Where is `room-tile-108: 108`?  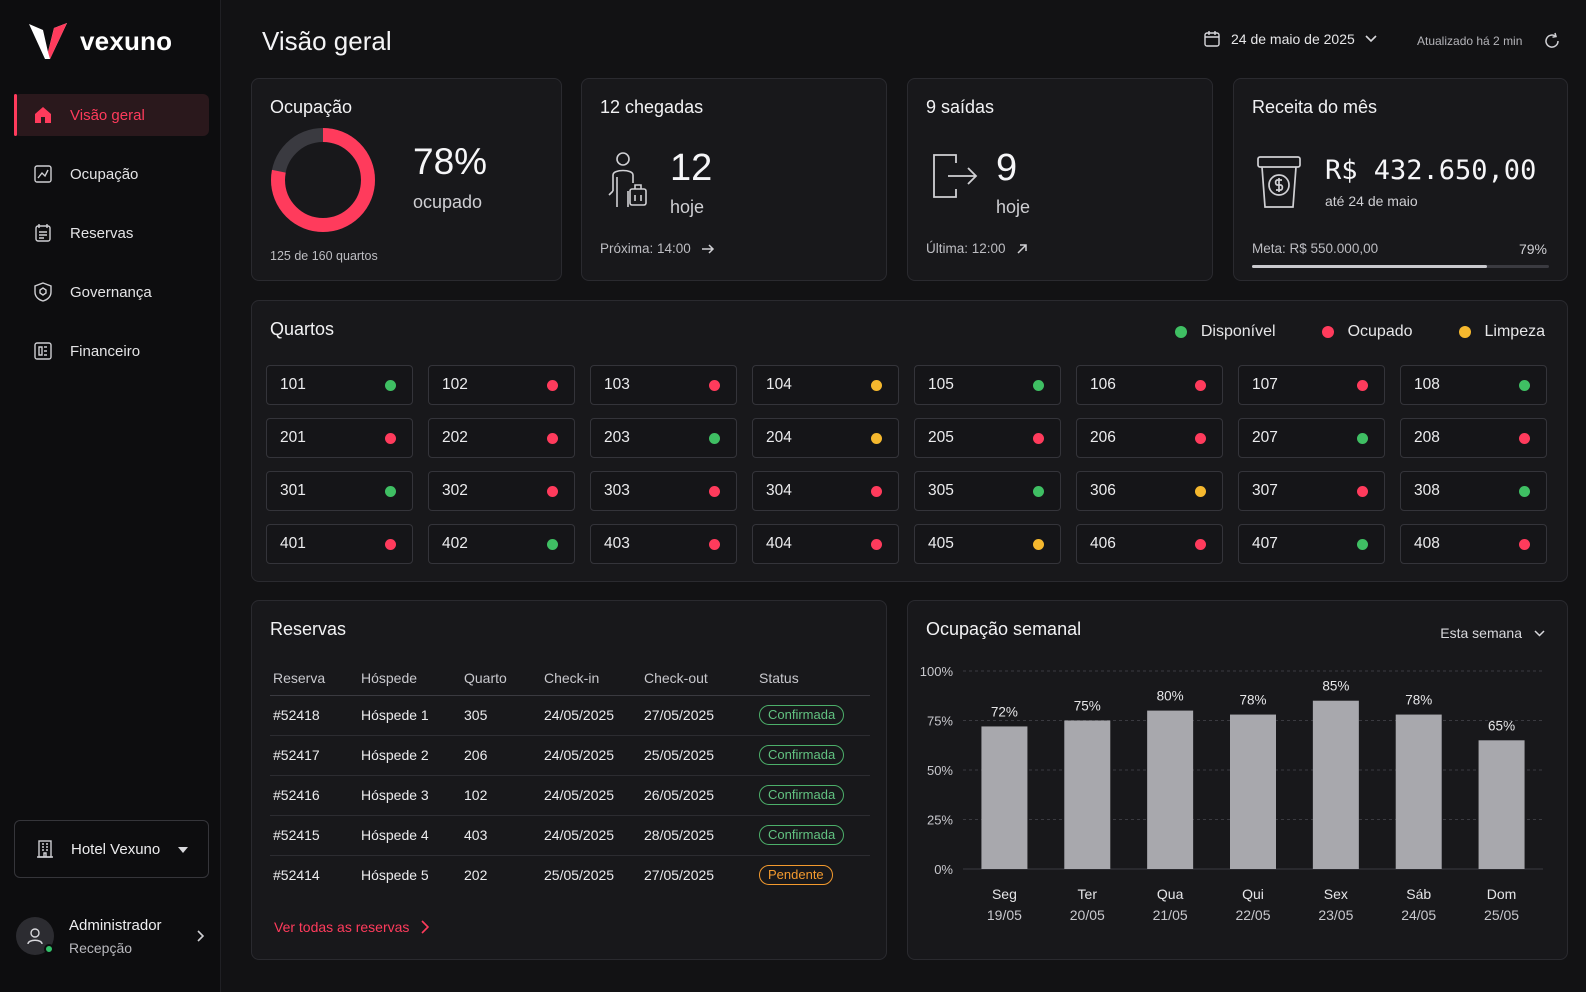 room-tile-108: 108 is located at coordinates (1473, 385).